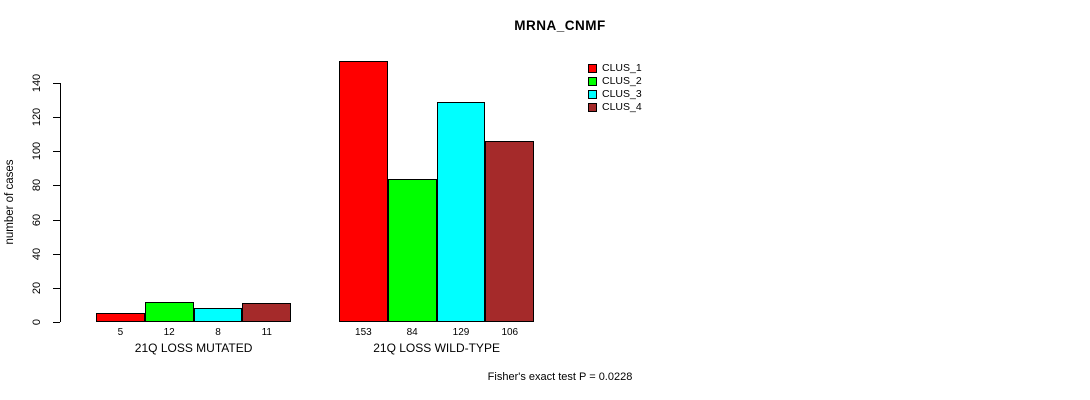 This screenshot has width=1090, height=400. I want to click on legend-item-clus_3: CLUS_3, so click(615, 94).